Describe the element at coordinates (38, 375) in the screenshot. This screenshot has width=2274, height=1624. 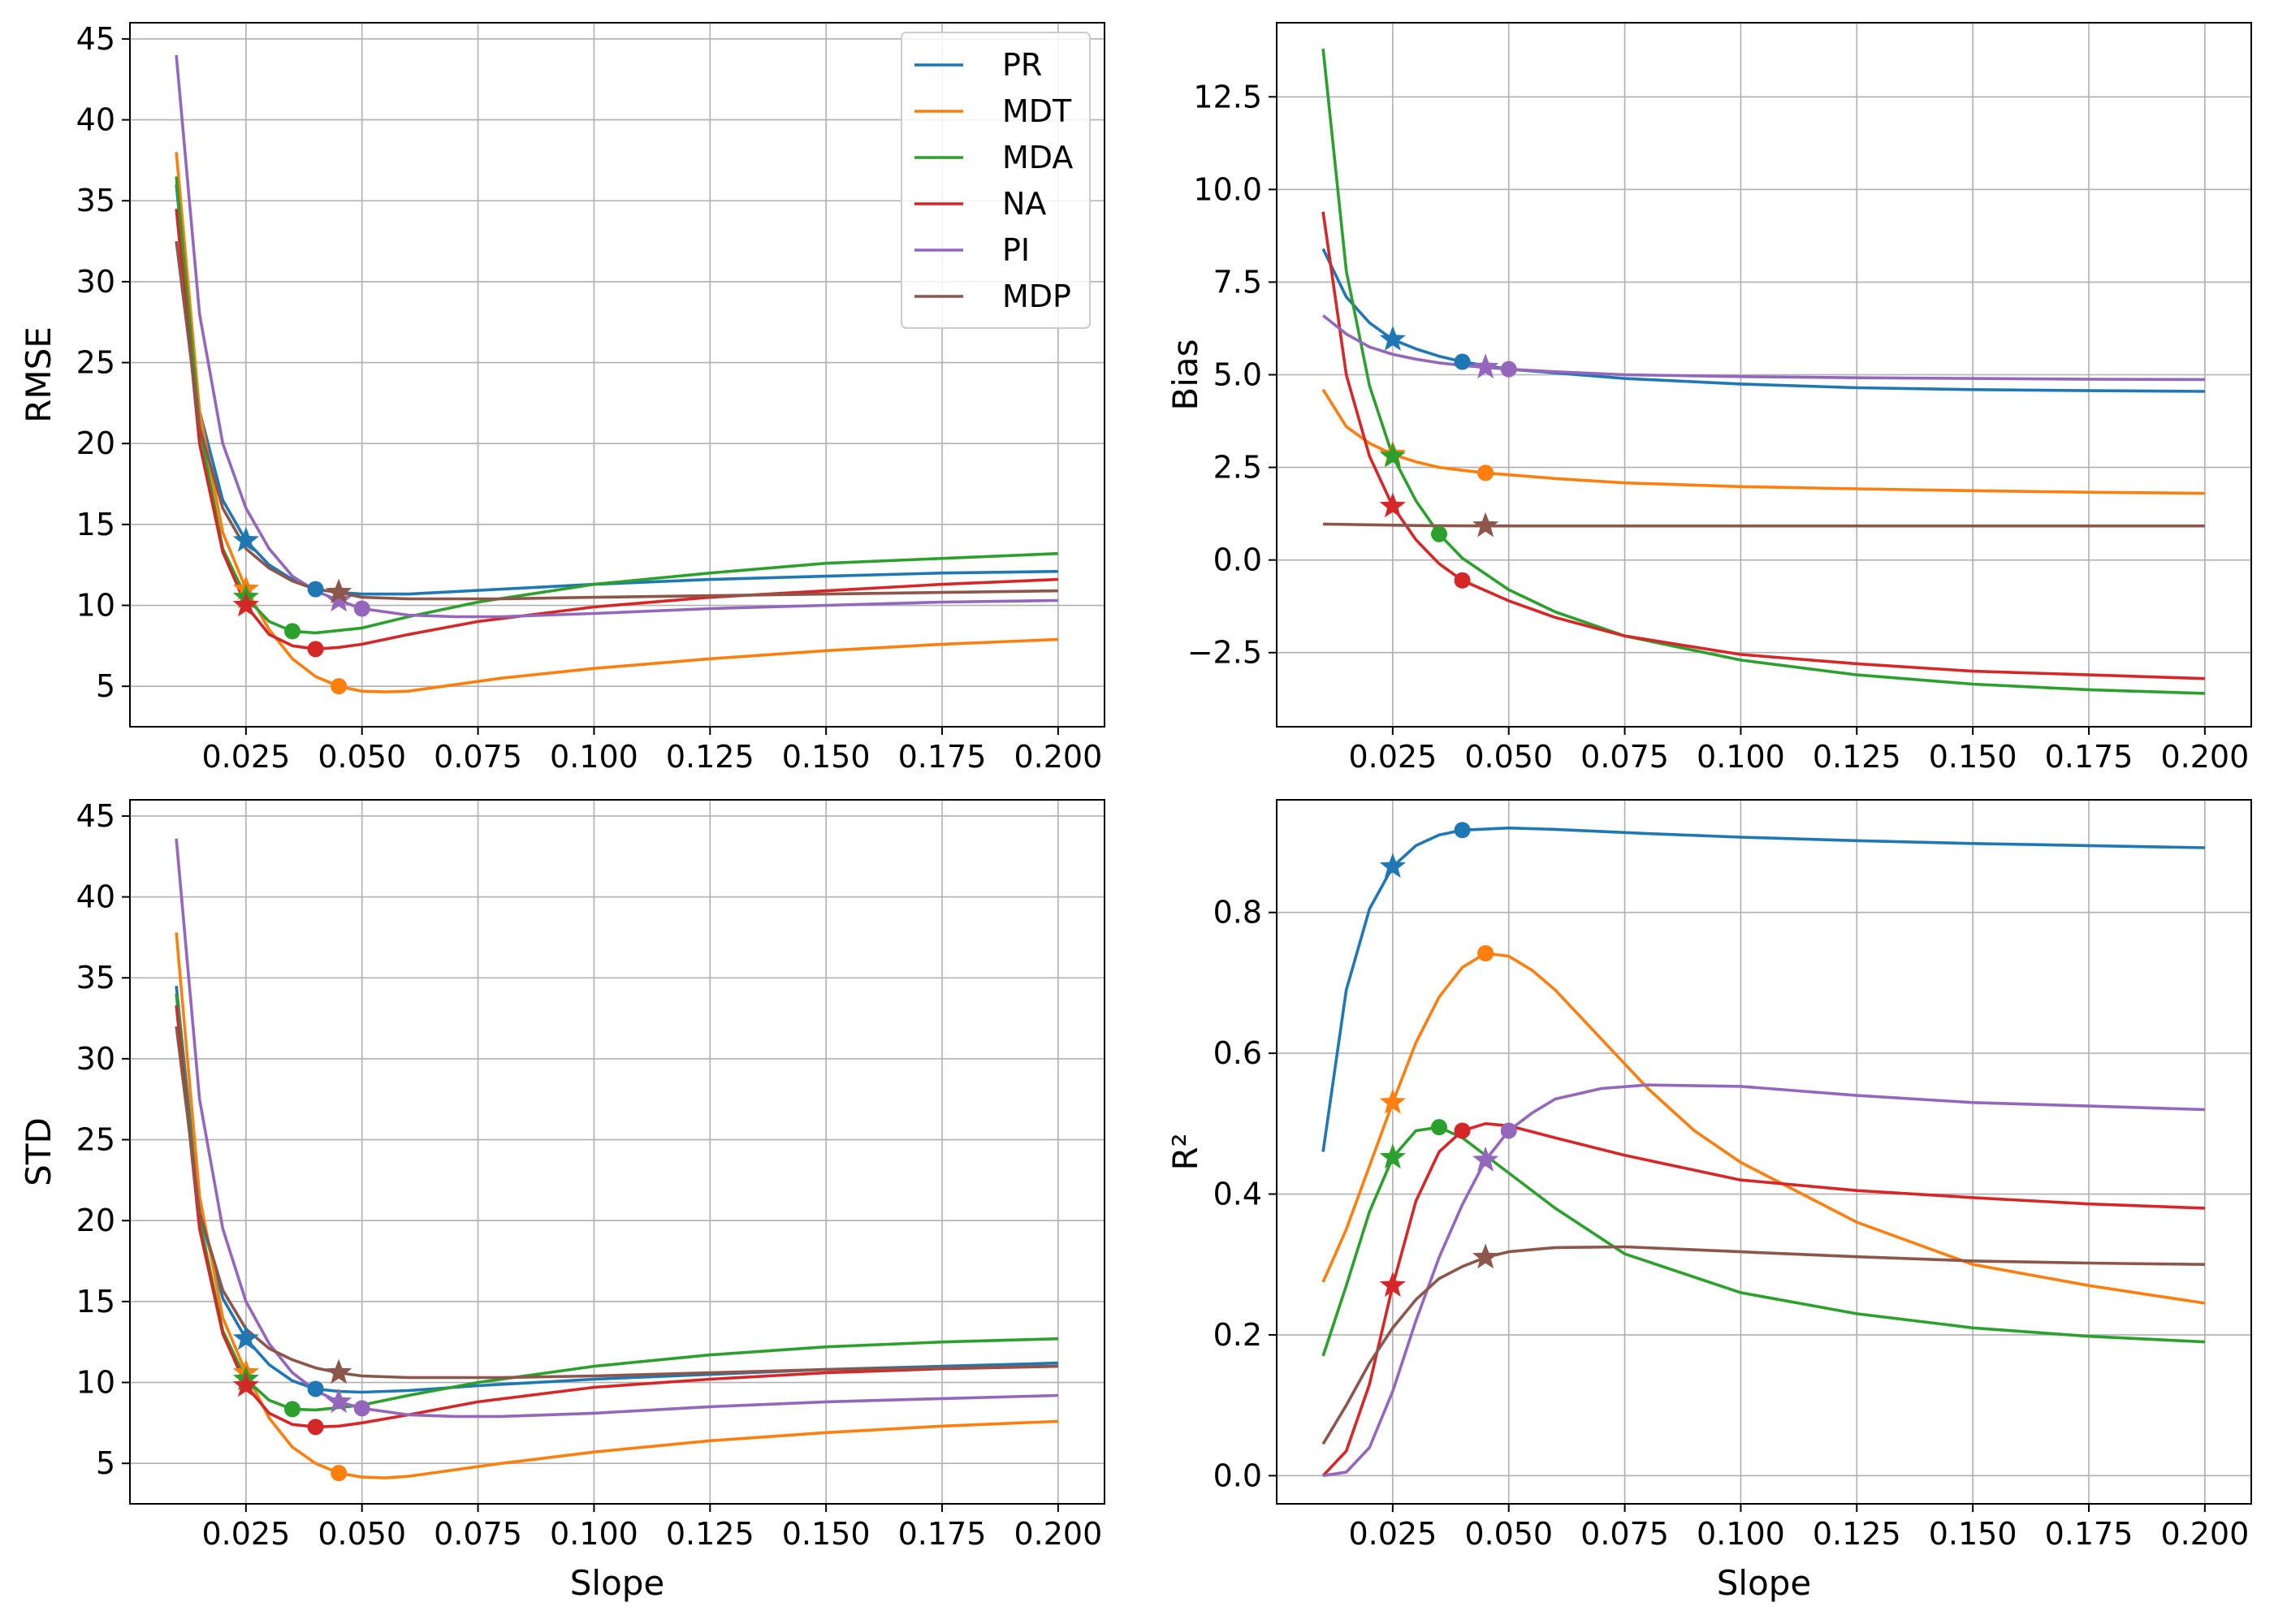
I see `y-axis-label: RMSE` at that location.